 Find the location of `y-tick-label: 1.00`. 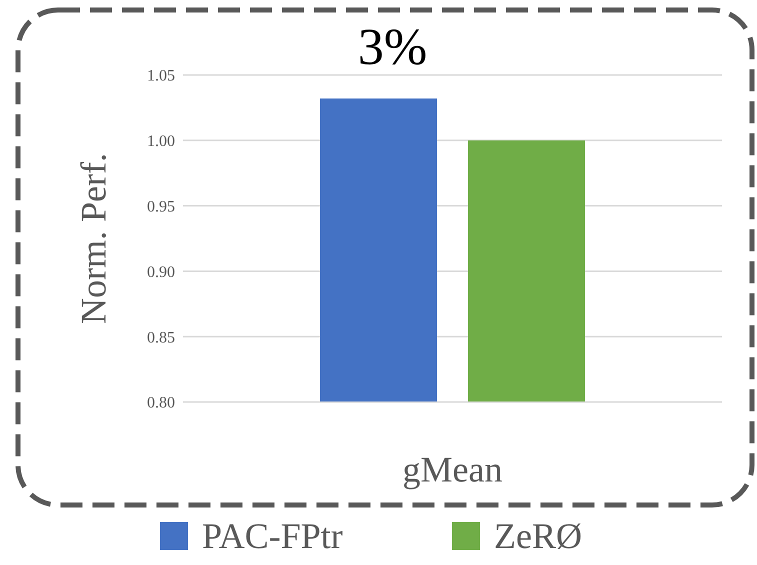

y-tick-label: 1.00 is located at coordinates (161, 141).